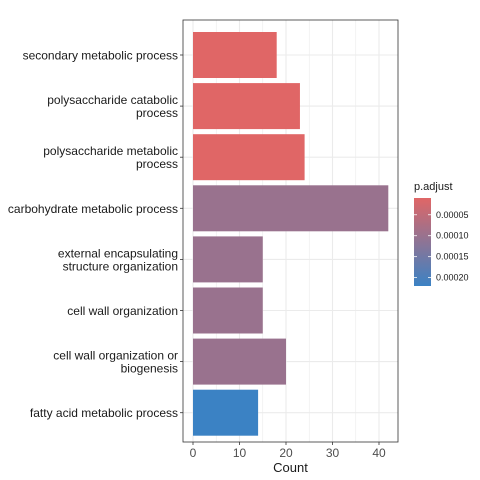  I want to click on x-tick-label: 30, so click(333, 453).